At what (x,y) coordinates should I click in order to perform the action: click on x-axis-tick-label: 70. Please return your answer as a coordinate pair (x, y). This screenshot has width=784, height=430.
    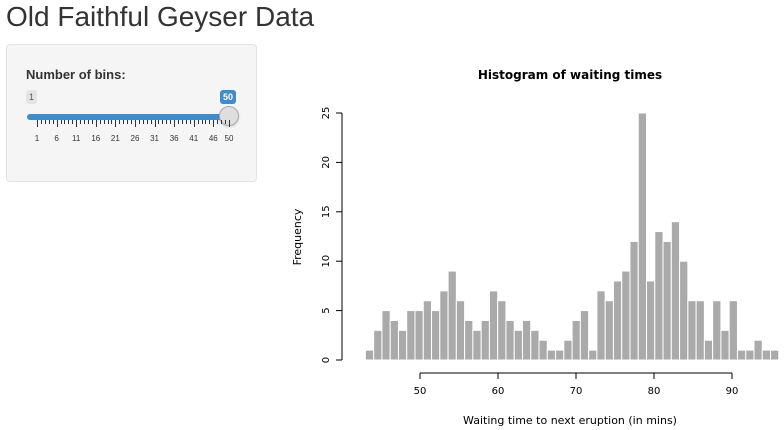
    Looking at the image, I should click on (576, 391).